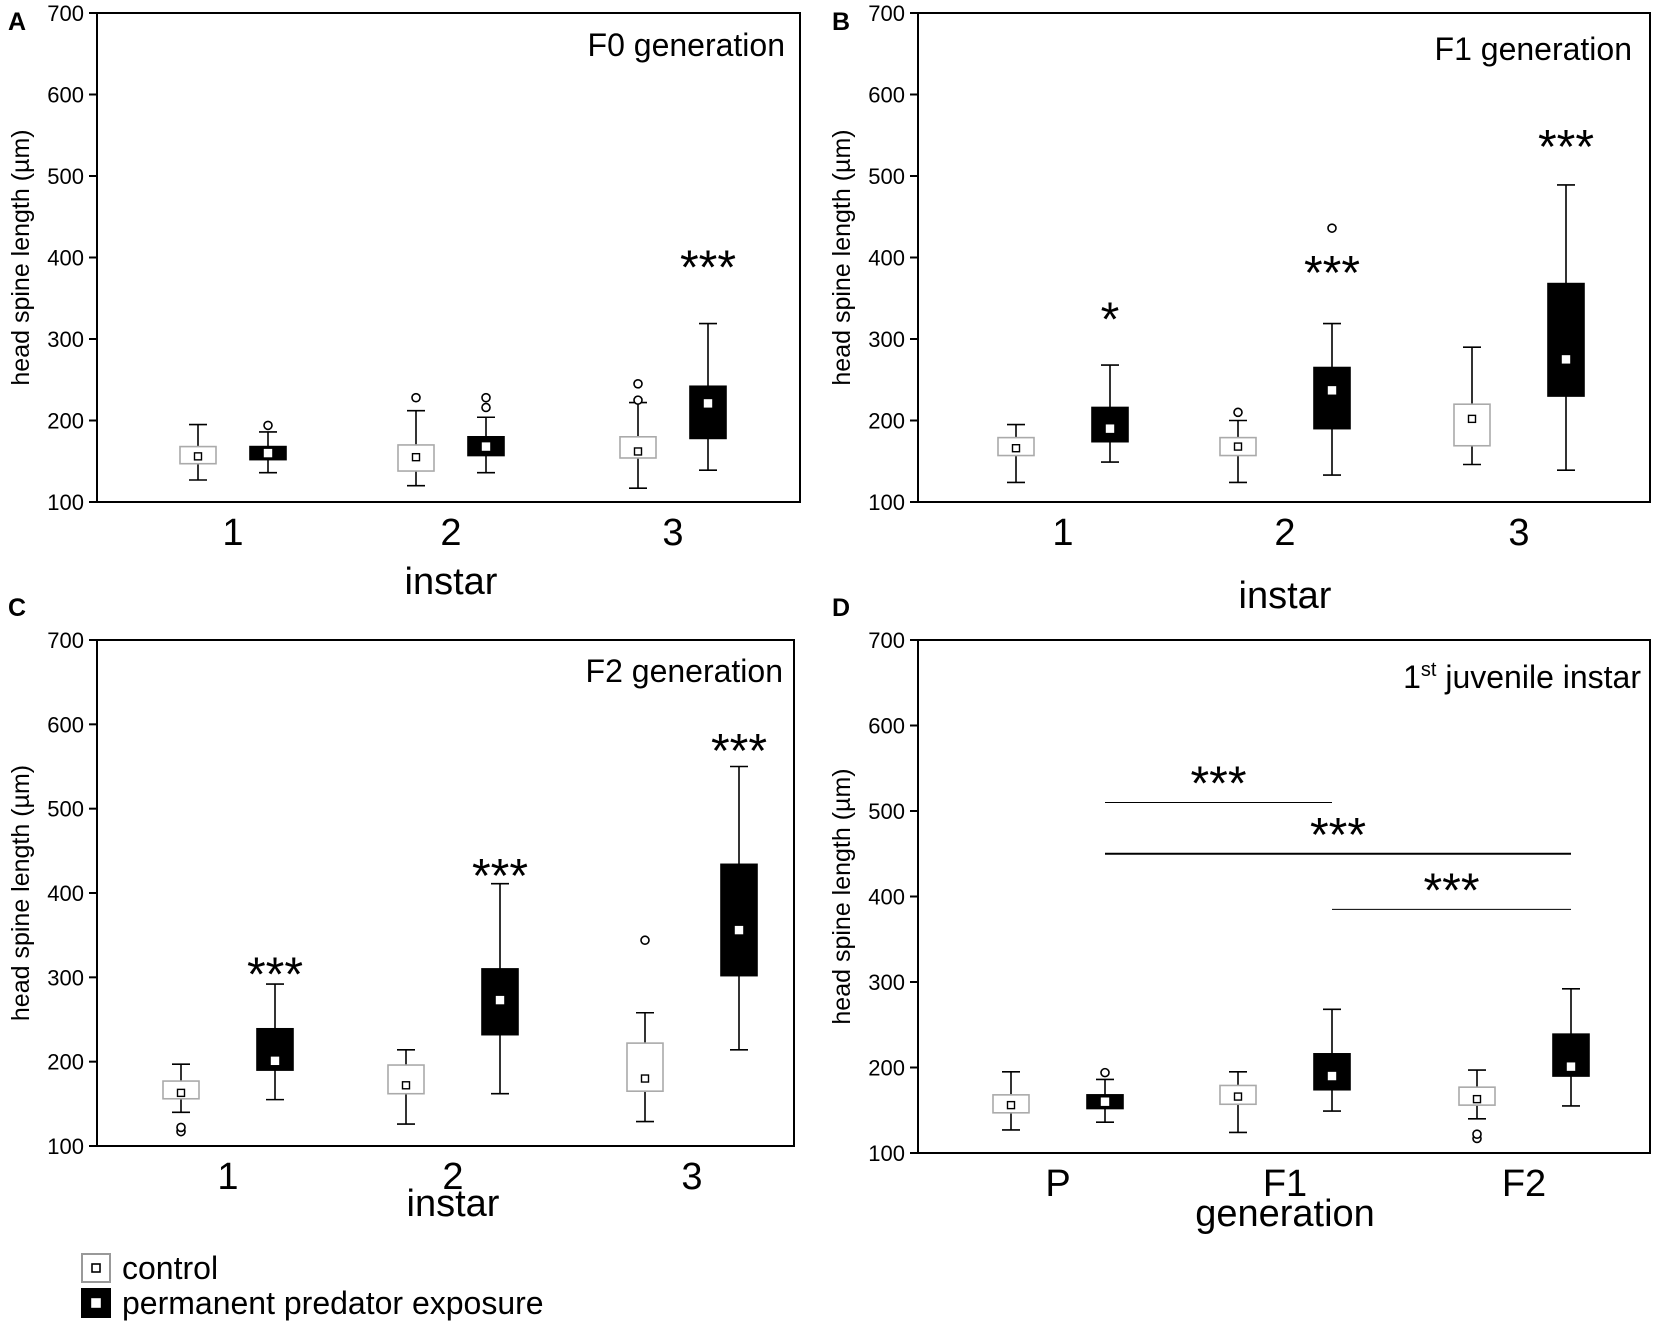  Describe the element at coordinates (1218, 783) in the screenshot. I see `bracket-stars: ***` at that location.